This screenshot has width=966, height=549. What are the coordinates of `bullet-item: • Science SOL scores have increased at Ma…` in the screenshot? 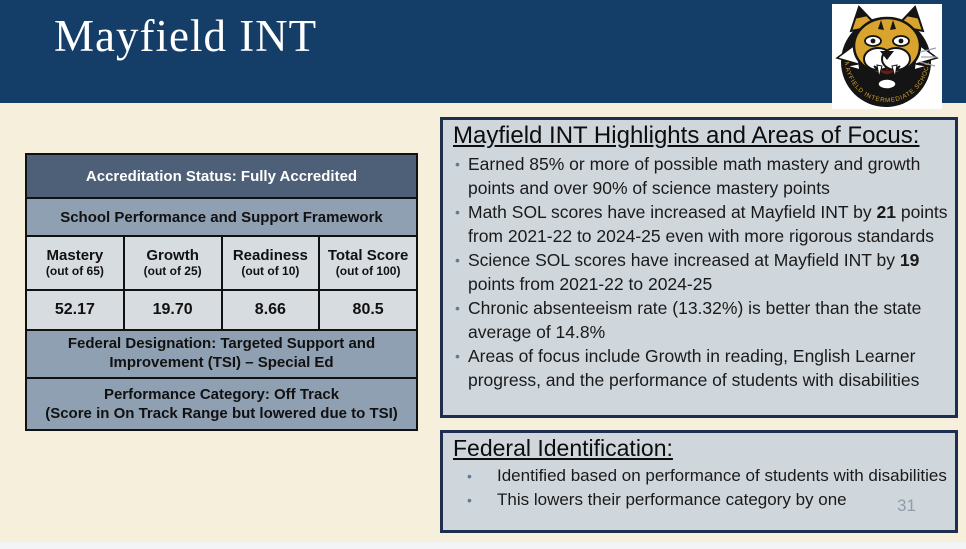 It's located at (701, 272).